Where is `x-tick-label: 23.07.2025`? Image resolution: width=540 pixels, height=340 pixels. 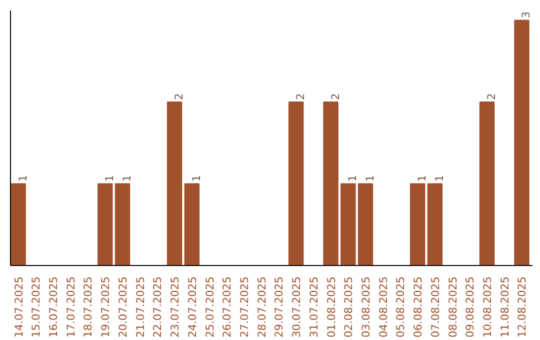
x-tick-label: 23.07.2025 is located at coordinates (175, 307).